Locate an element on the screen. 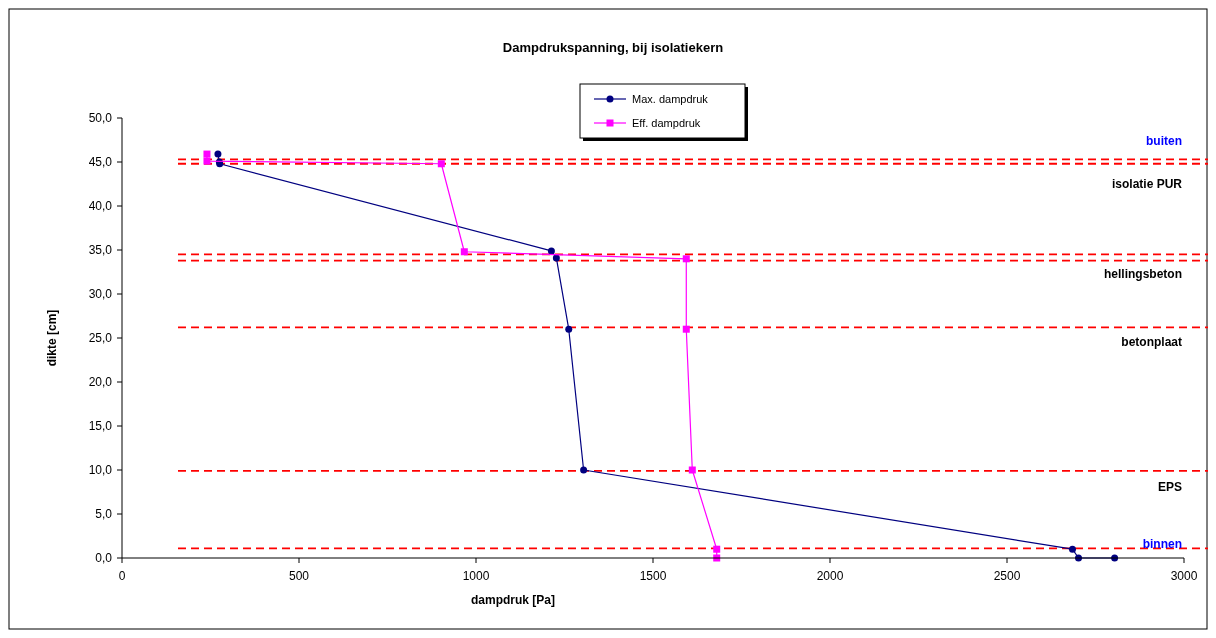 This screenshot has height=638, width=1216. annotation: EPS is located at coordinates (1169, 487).